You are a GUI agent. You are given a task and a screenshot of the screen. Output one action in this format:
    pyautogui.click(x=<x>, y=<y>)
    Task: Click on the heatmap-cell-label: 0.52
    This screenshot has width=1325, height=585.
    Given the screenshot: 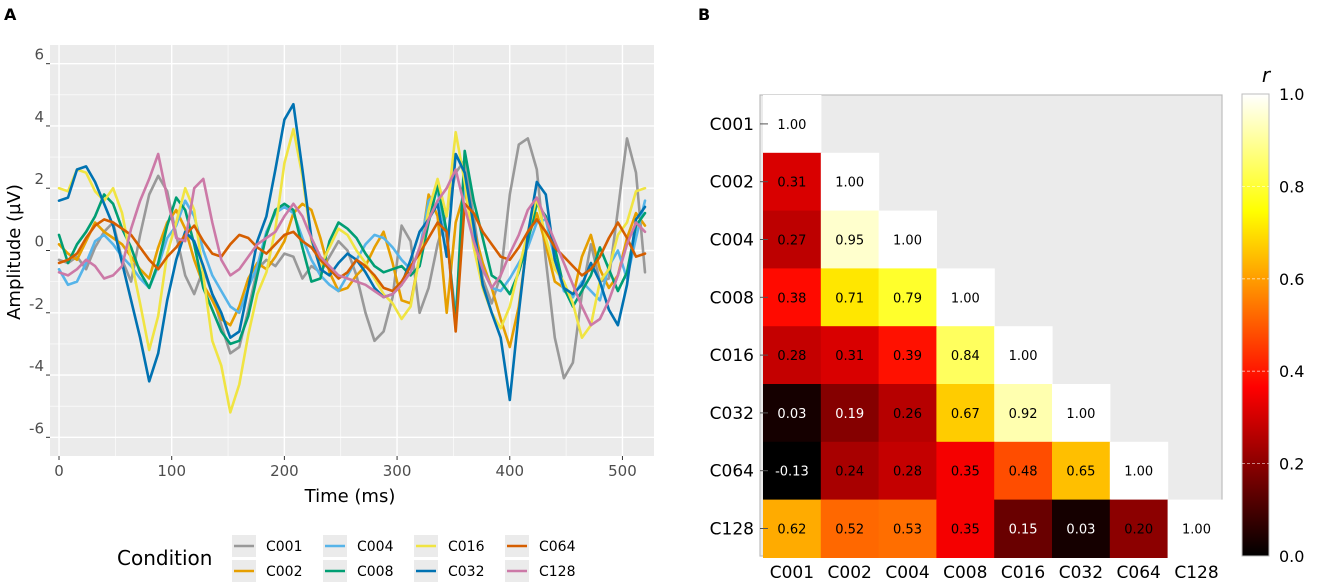 What is the action you would take?
    pyautogui.click(x=849, y=530)
    